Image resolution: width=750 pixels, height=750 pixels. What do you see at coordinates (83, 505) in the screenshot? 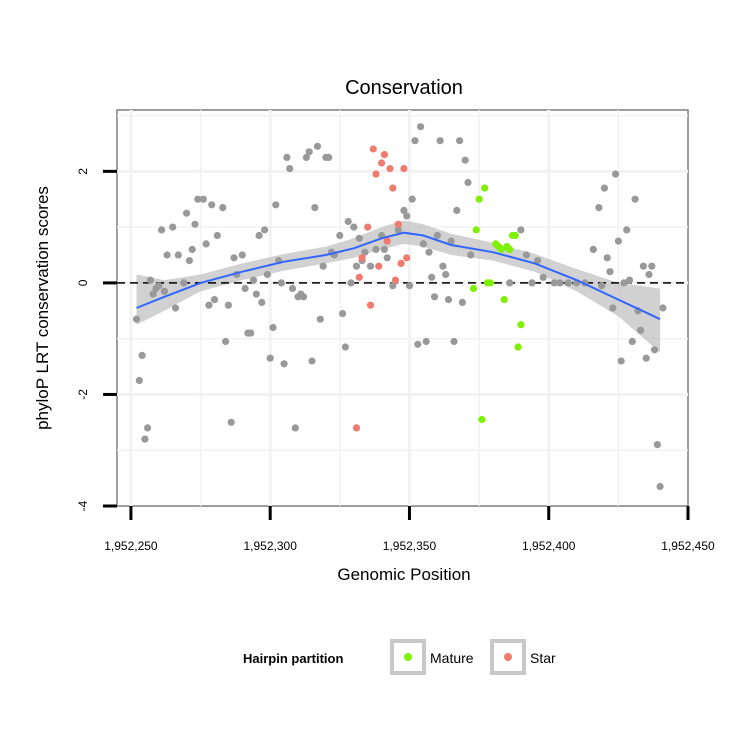
I see `y-tick-label: -4` at bounding box center [83, 505].